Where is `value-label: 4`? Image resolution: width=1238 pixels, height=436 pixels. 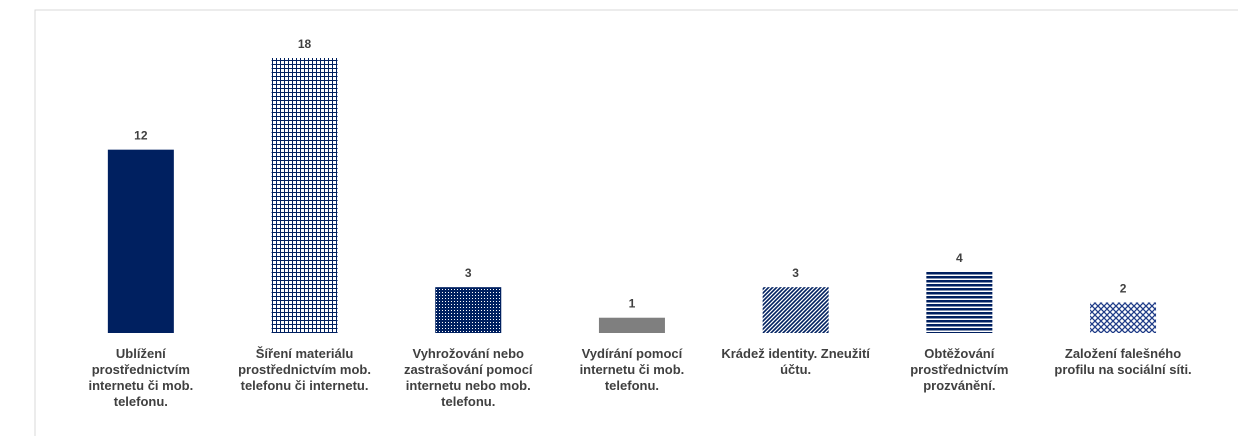
value-label: 4 is located at coordinates (959, 258).